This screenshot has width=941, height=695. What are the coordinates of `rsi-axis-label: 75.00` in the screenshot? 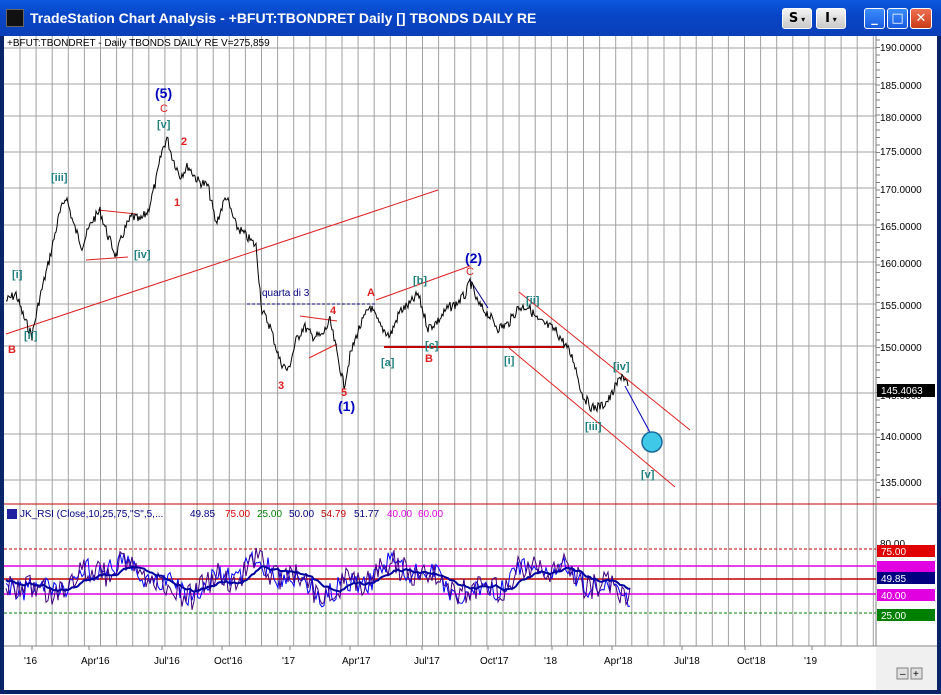 It's located at (893, 552).